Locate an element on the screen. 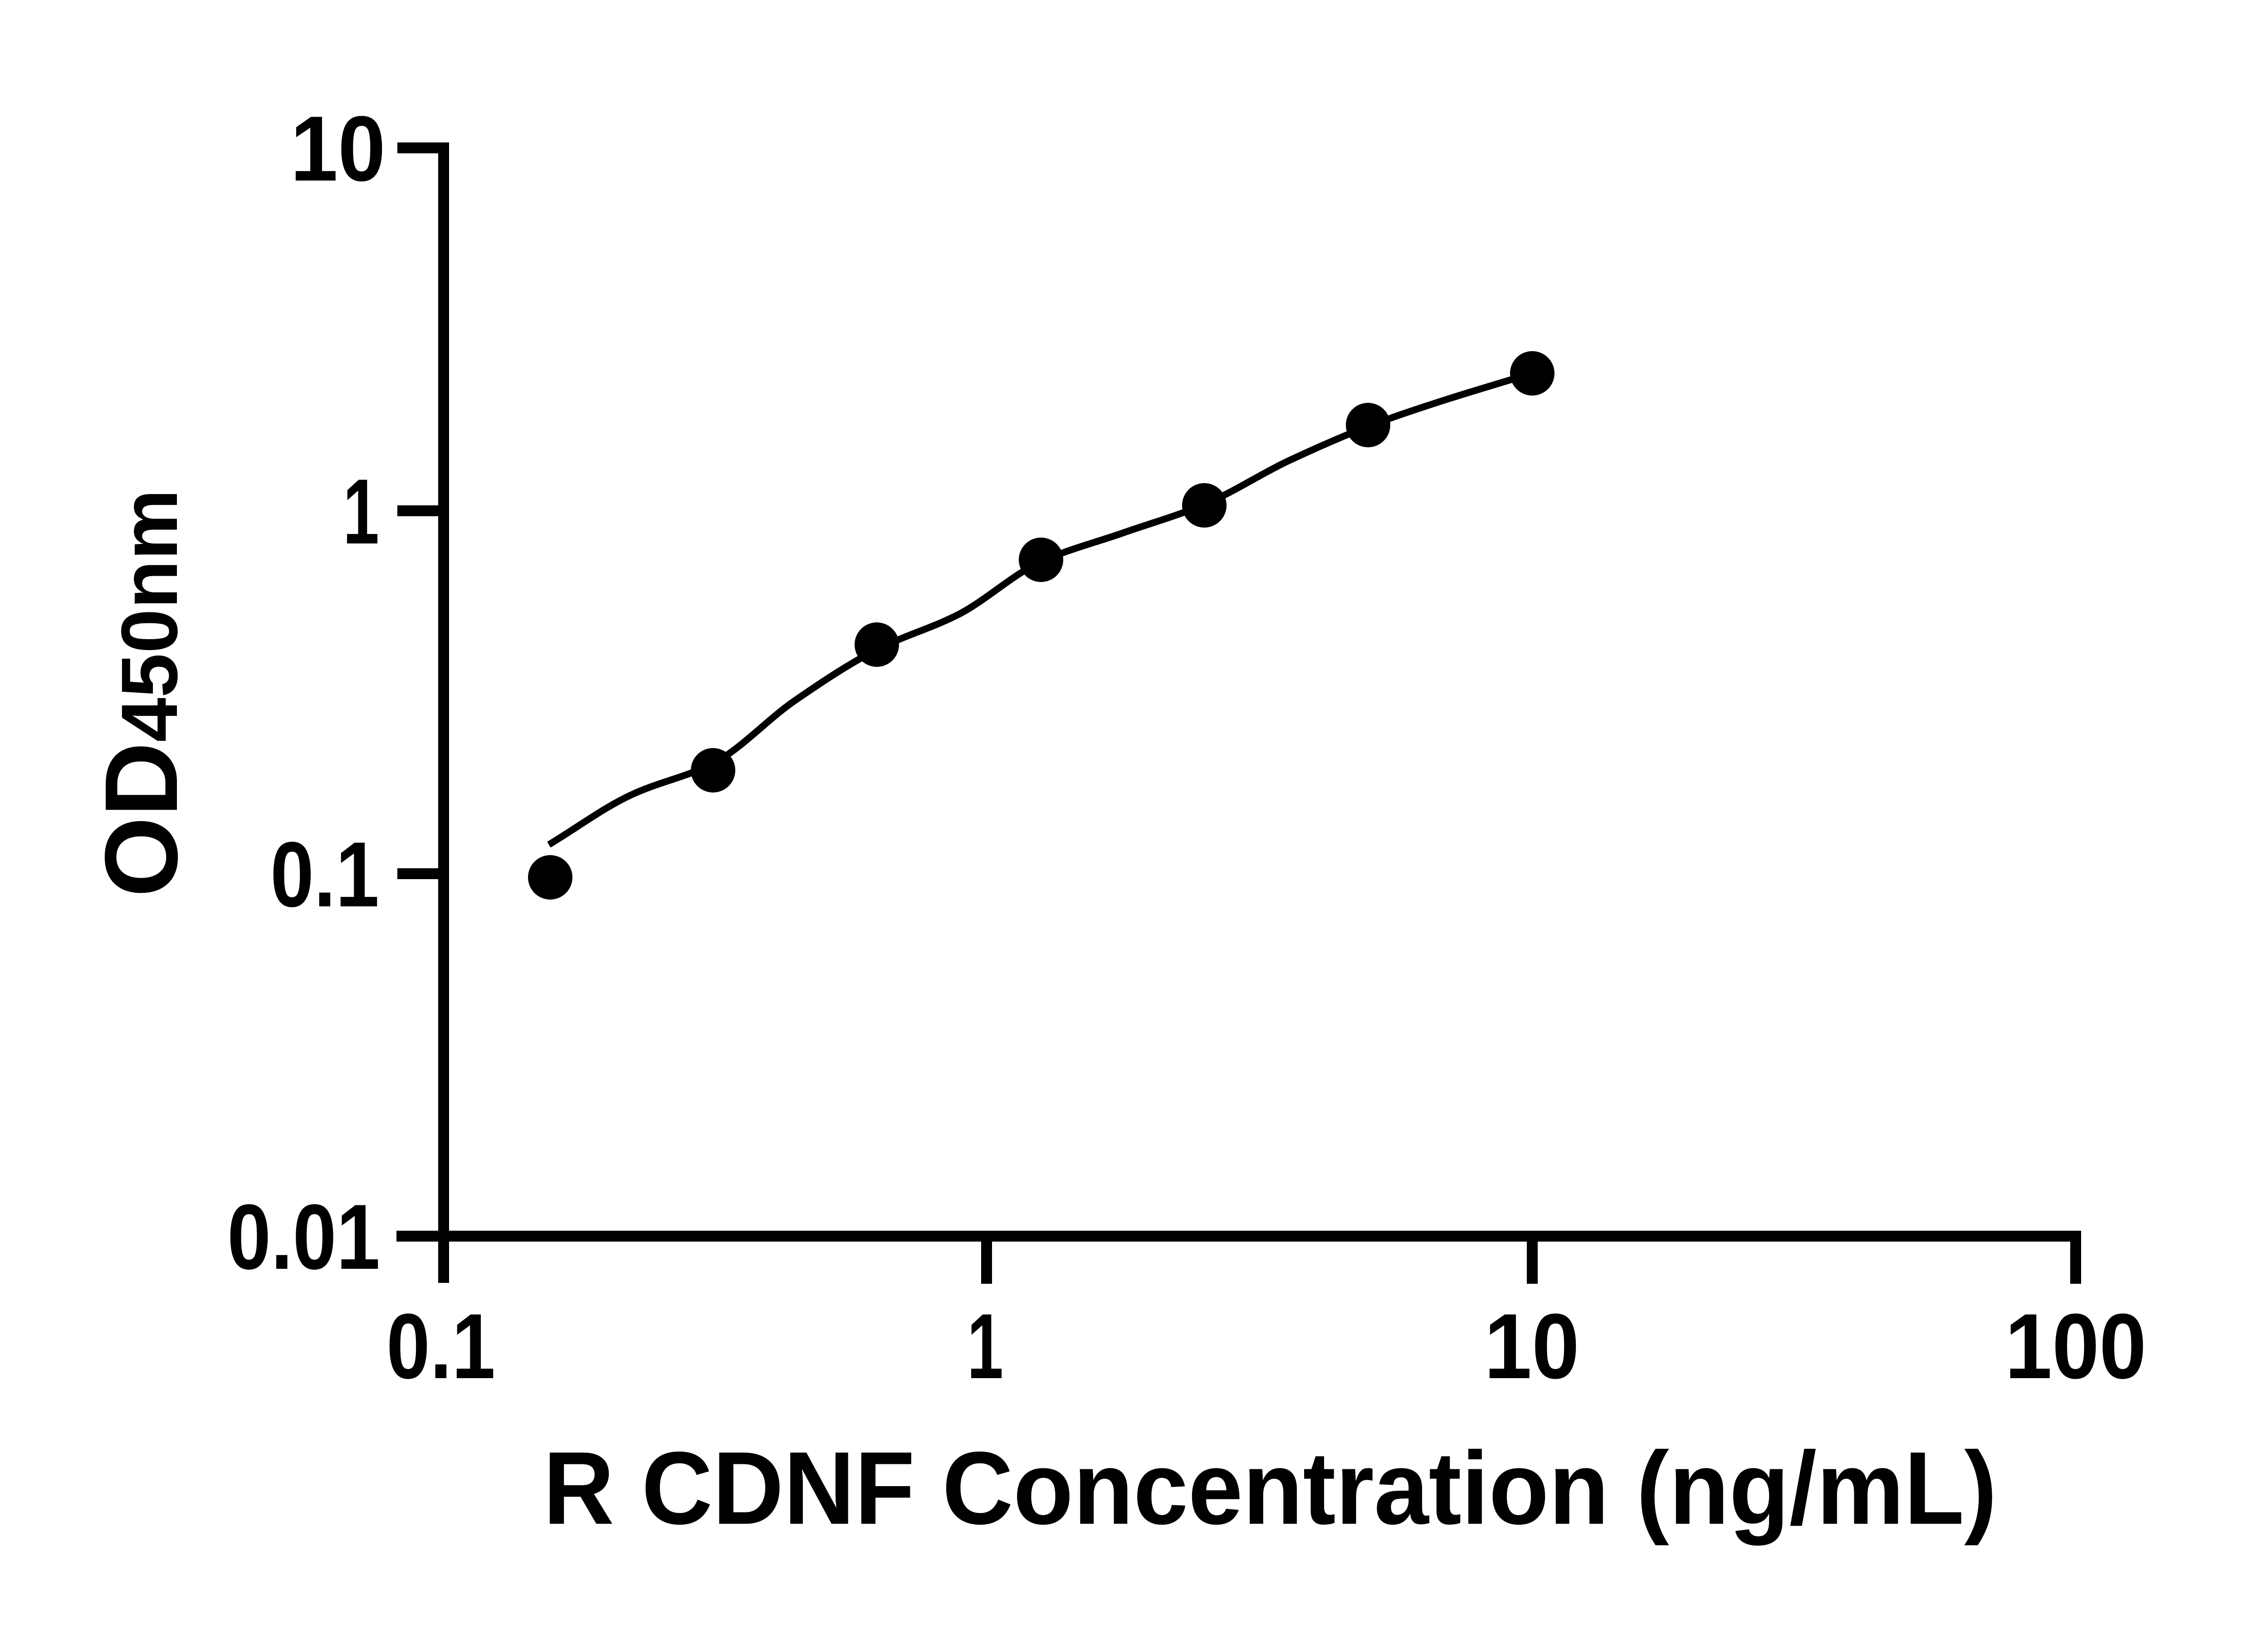 The image size is (2268, 1629). svg-text: OD450nm is located at coordinates (141, 693).